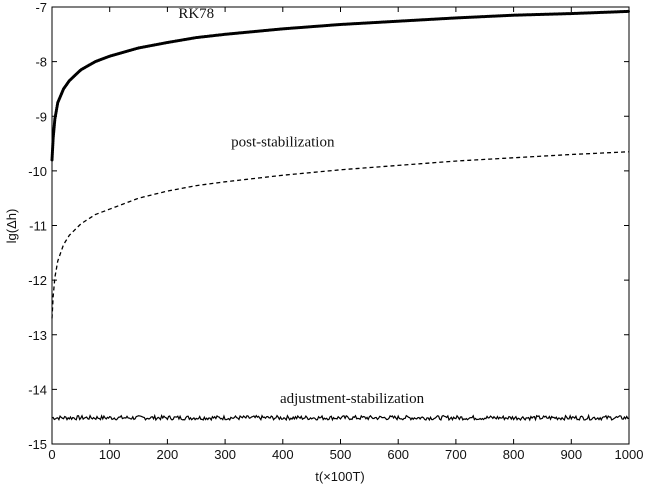 The image size is (647, 488). I want to click on y-tick-label: -12, so click(37, 280).